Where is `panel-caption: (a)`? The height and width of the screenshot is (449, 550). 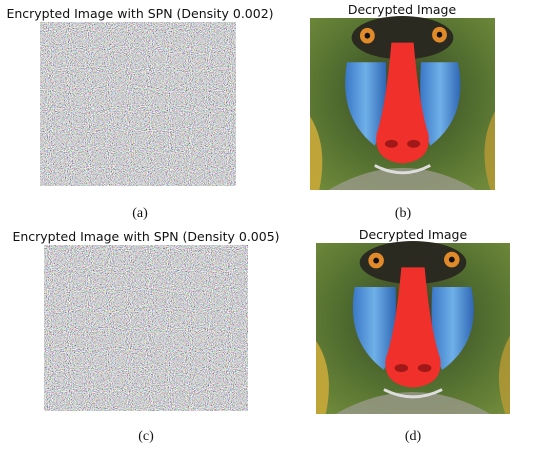 panel-caption: (a) is located at coordinates (140, 213).